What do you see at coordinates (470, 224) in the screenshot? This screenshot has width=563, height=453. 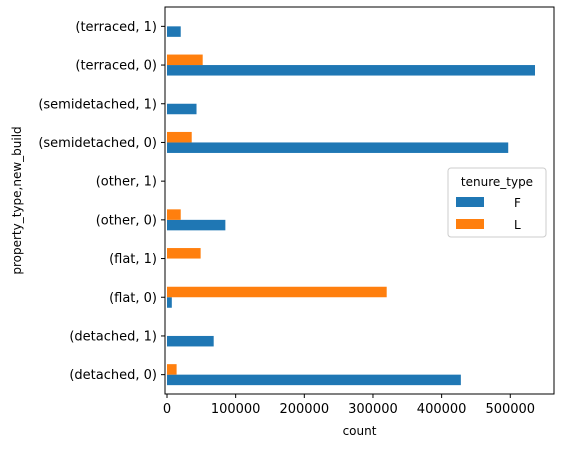 I see `legend-swatch-l` at bounding box center [470, 224].